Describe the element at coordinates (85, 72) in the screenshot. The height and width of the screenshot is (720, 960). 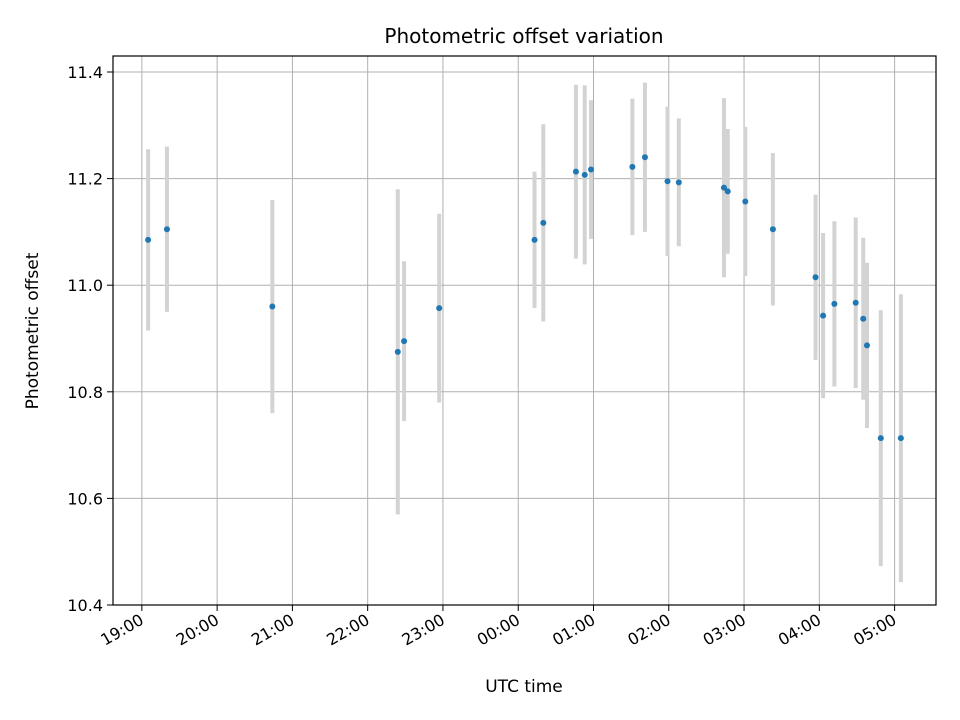
I see `y-tick-label: 11.4` at that location.